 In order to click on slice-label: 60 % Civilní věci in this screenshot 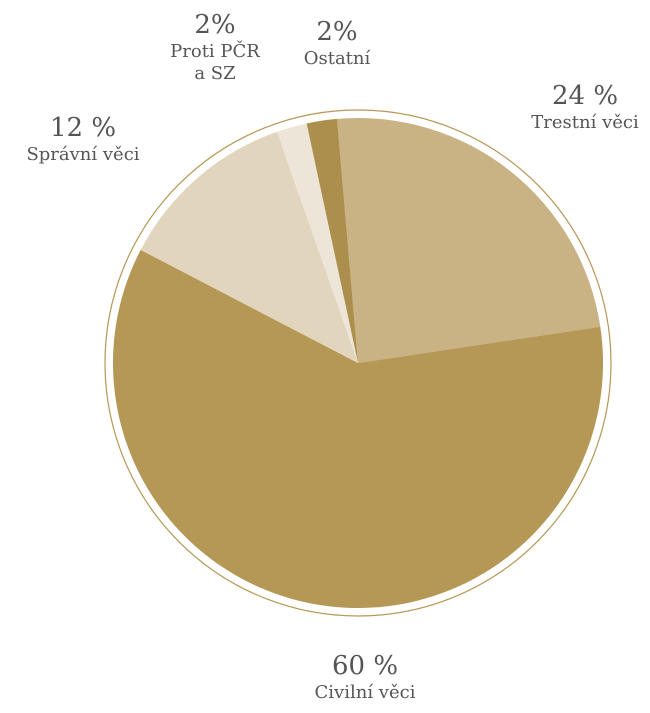, I will do `click(365, 677)`.